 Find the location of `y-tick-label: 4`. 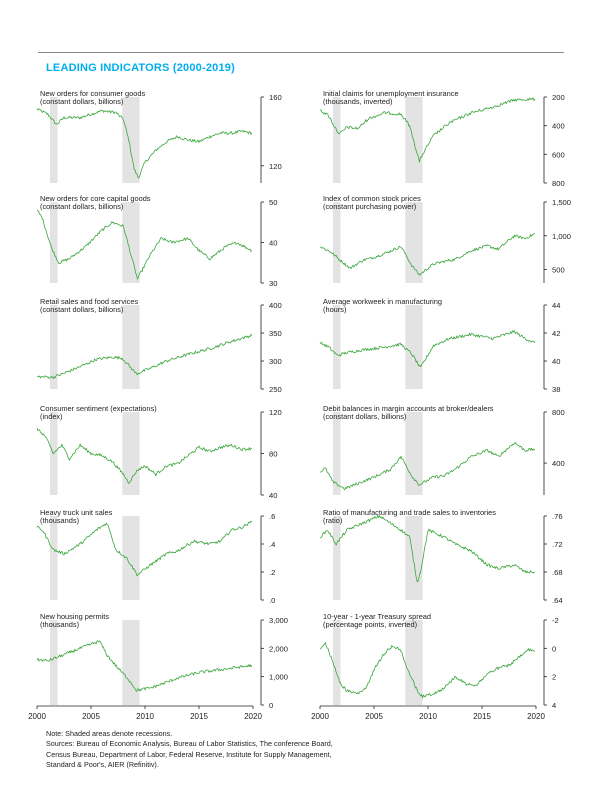

y-tick-label: 4 is located at coordinates (554, 705).